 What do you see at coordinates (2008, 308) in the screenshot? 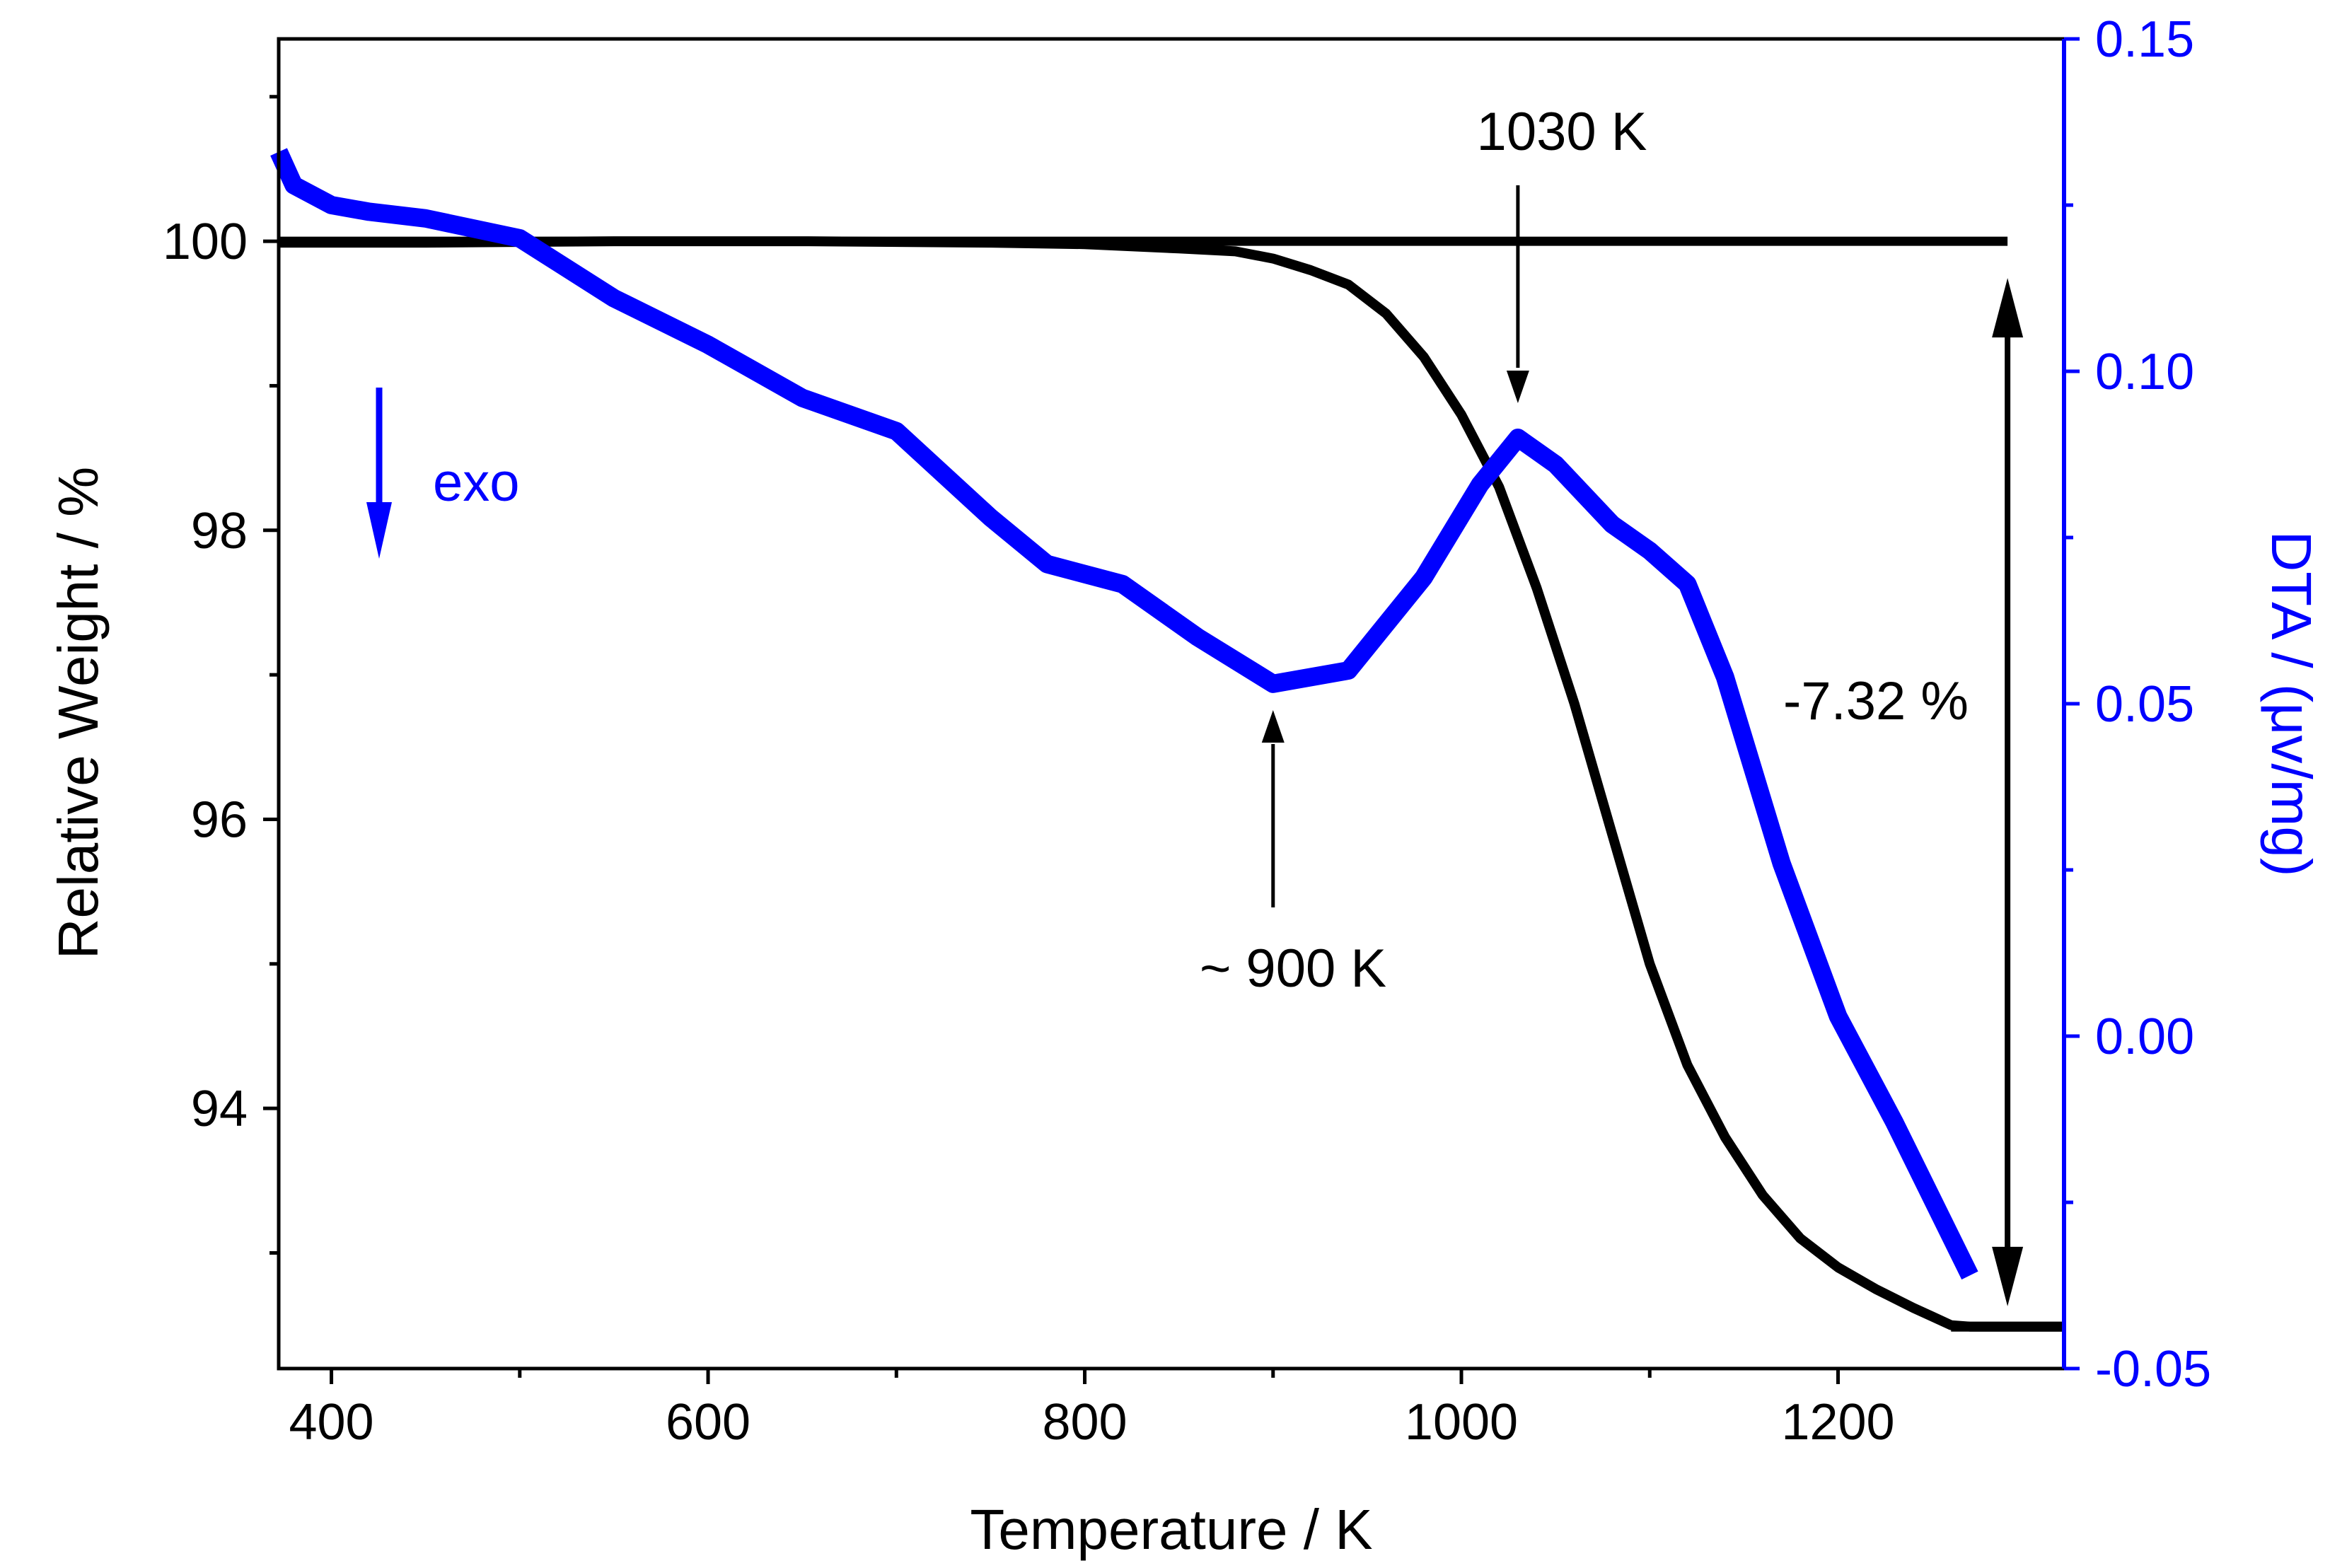
I see `weight-loss-arrow-head-top` at bounding box center [2008, 308].